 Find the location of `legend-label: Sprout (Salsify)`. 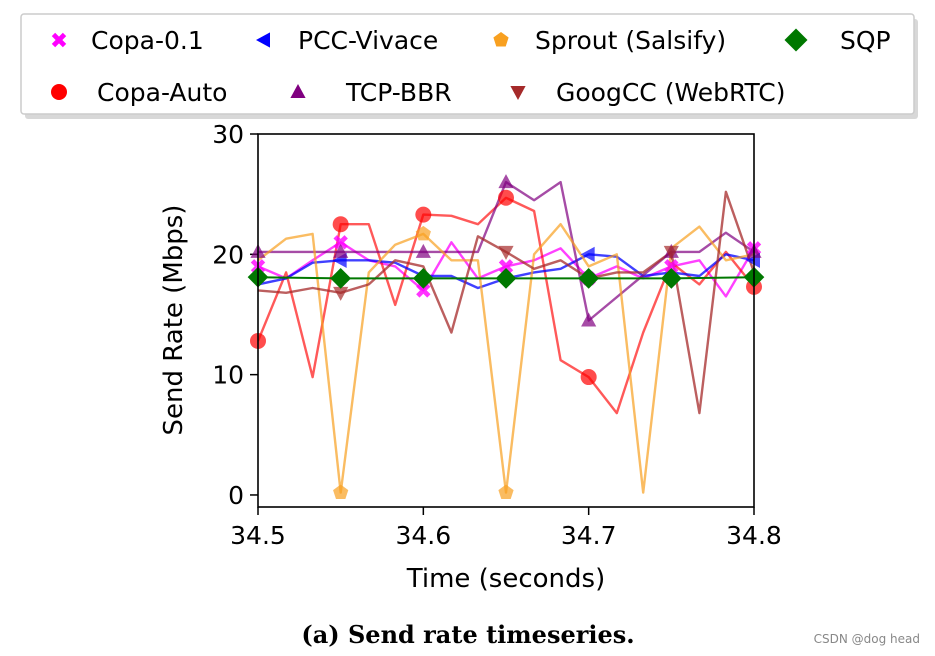

legend-label: Sprout (Salsify) is located at coordinates (630, 40).